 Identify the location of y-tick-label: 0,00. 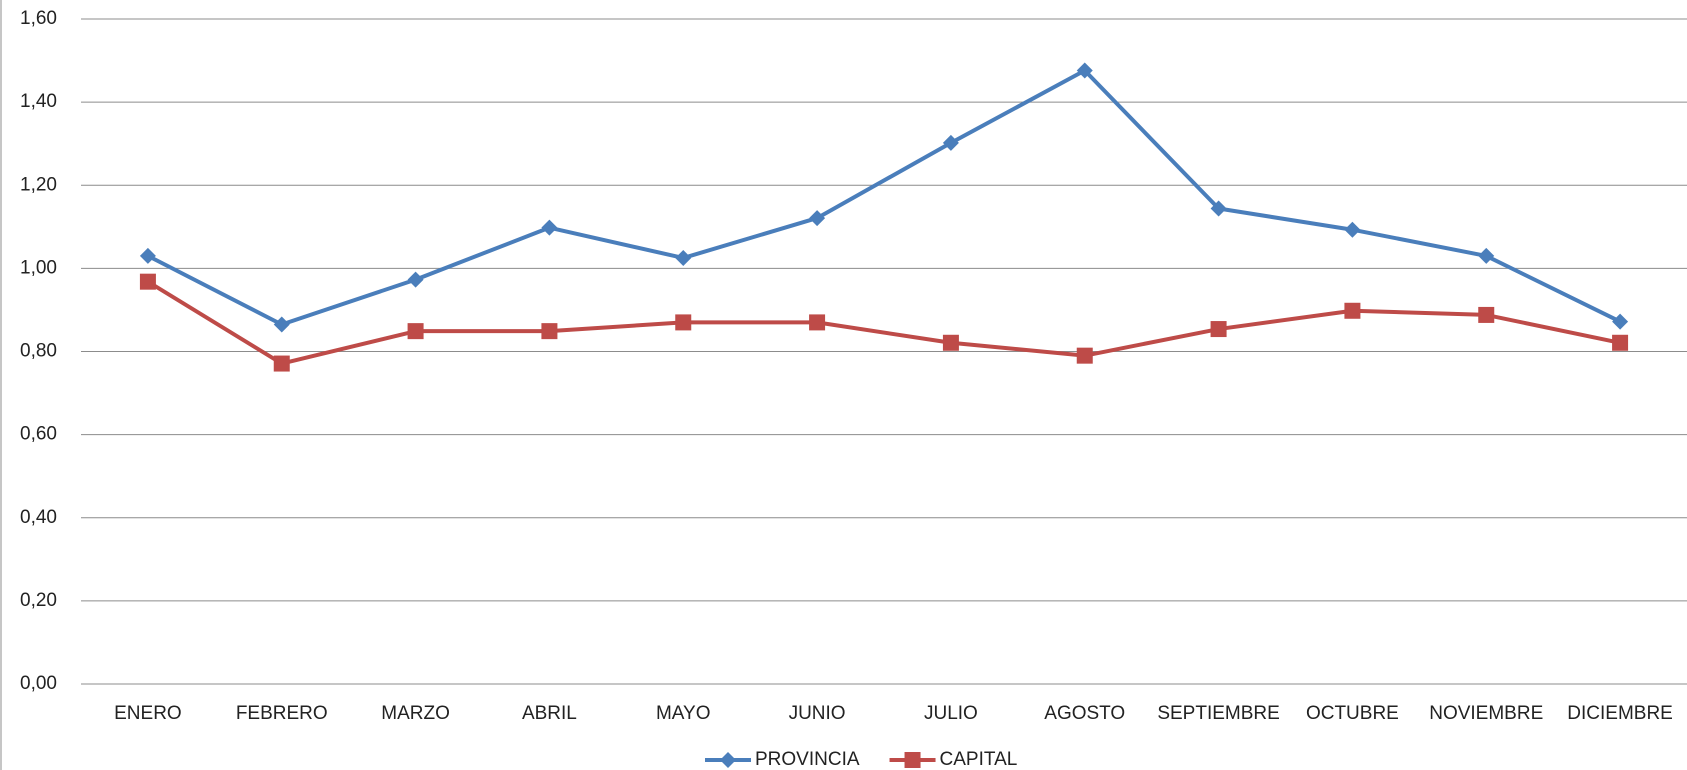
(38, 683).